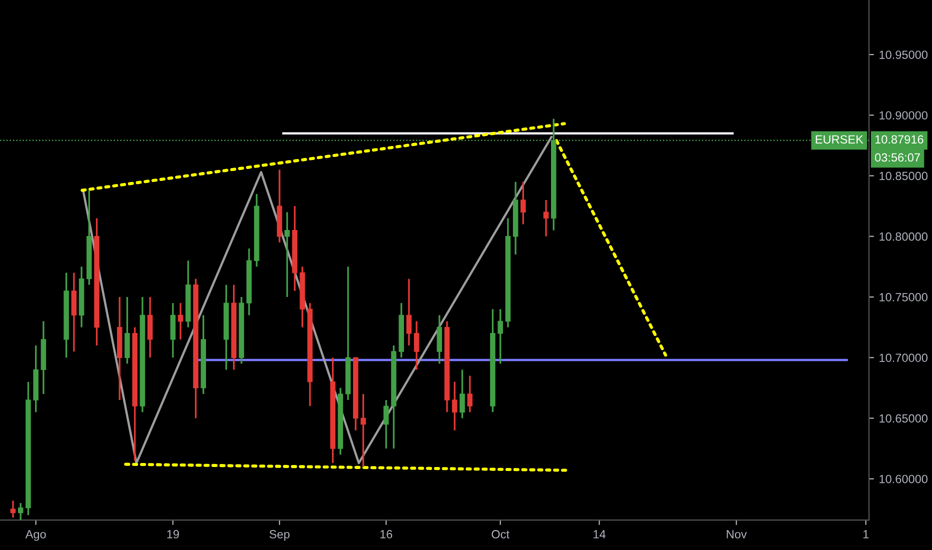 The width and height of the screenshot is (932, 550). Describe the element at coordinates (736, 534) in the screenshot. I see `x-tick-label: Nov` at that location.